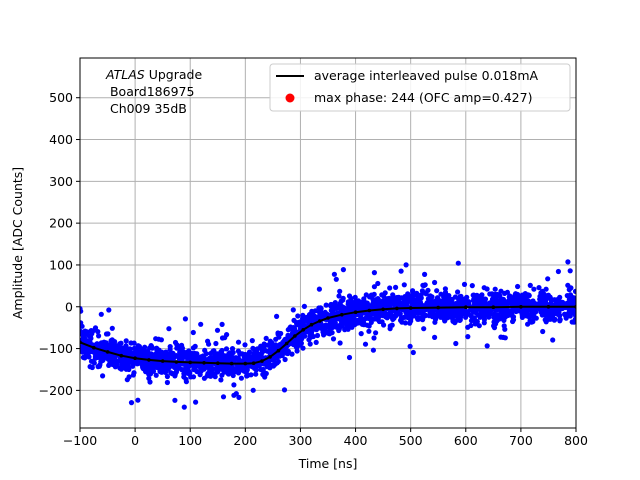  Describe the element at coordinates (61, 97) in the screenshot. I see `y-tick-label: 500` at that location.